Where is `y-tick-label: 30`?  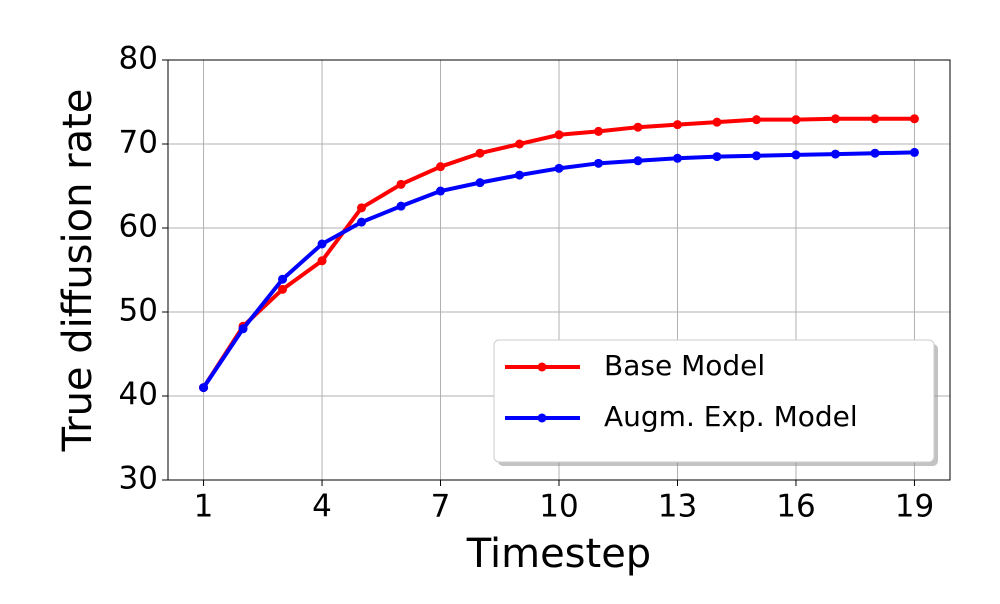 y-tick-label: 30 is located at coordinates (138, 479).